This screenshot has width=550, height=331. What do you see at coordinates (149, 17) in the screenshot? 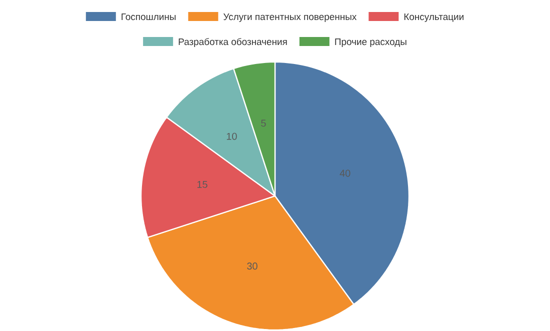
I see `legend-label: Госпошлины` at bounding box center [149, 17].